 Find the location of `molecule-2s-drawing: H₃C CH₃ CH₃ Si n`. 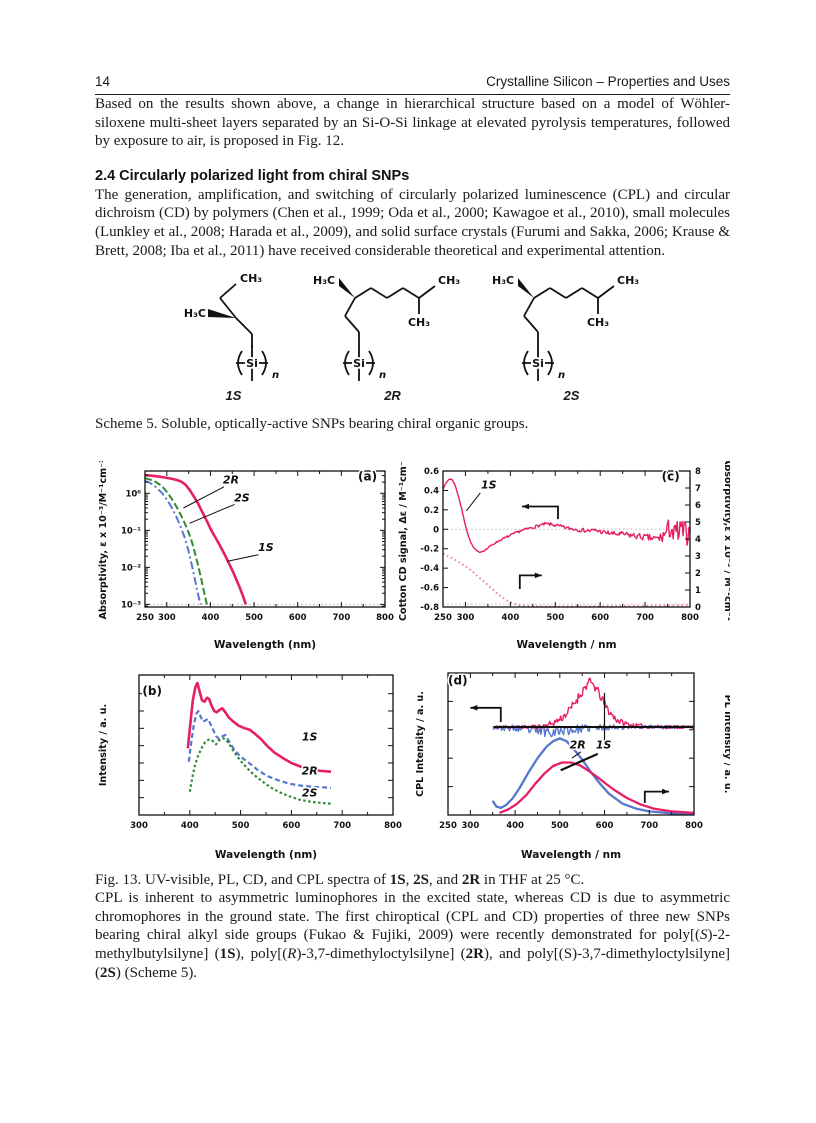

molecule-2s-drawing: H₃C CH₃ CH₃ Si n is located at coordinates (565, 328).